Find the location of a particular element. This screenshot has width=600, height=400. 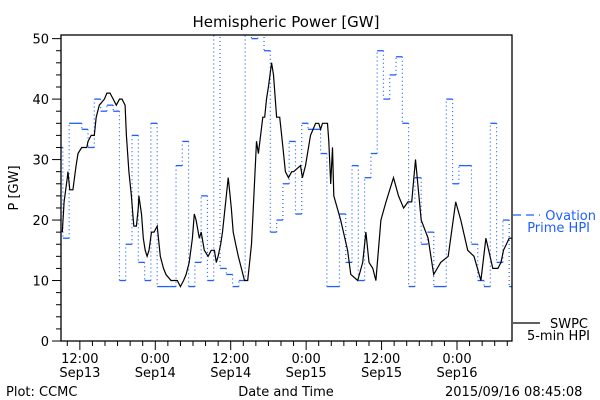

y-tick-label: 0 is located at coordinates (45, 342).